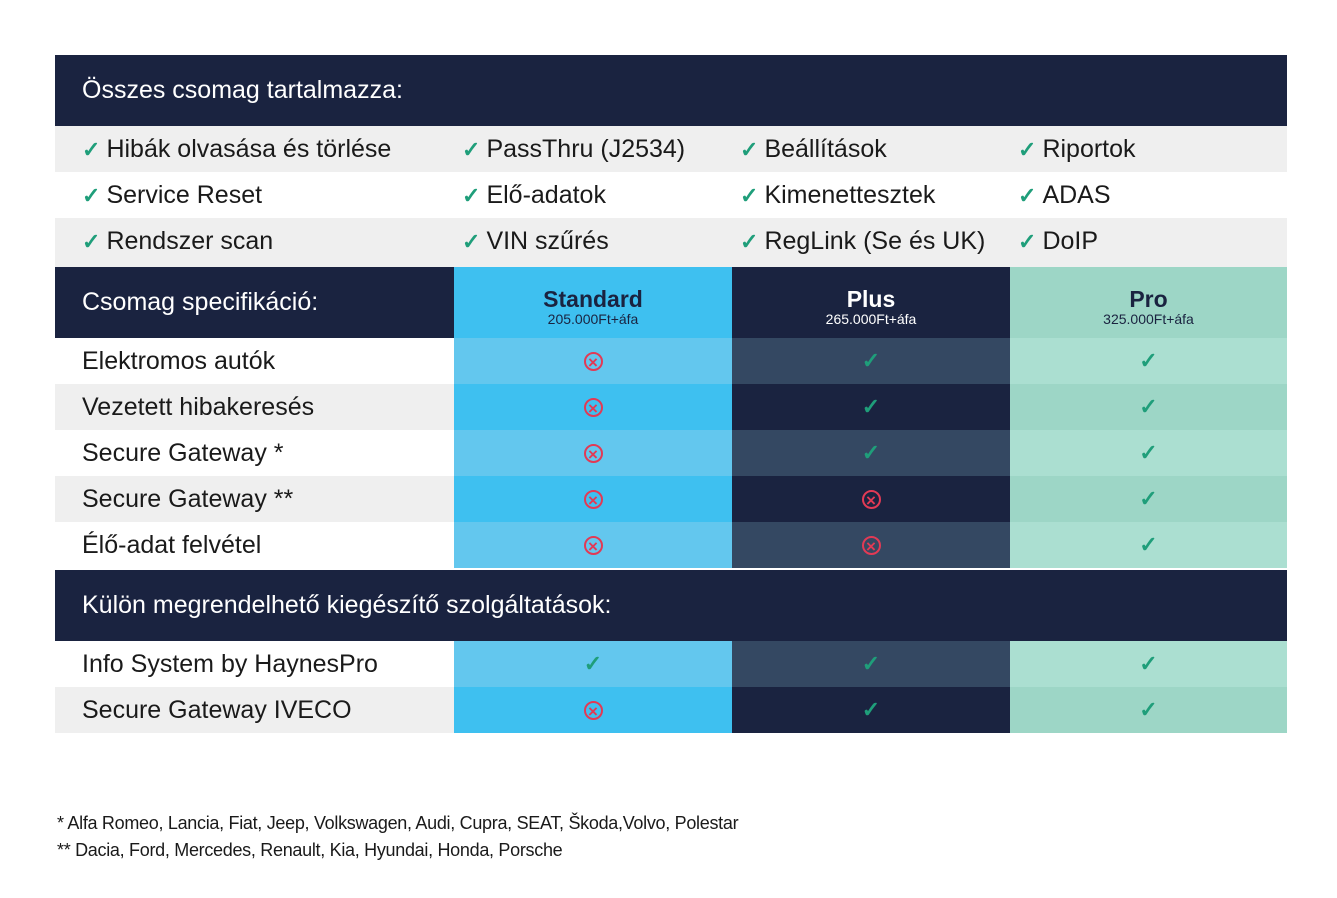 The image size is (1337, 898). Describe the element at coordinates (813, 149) in the screenshot. I see `included-item: ✓ Beállítások` at that location.